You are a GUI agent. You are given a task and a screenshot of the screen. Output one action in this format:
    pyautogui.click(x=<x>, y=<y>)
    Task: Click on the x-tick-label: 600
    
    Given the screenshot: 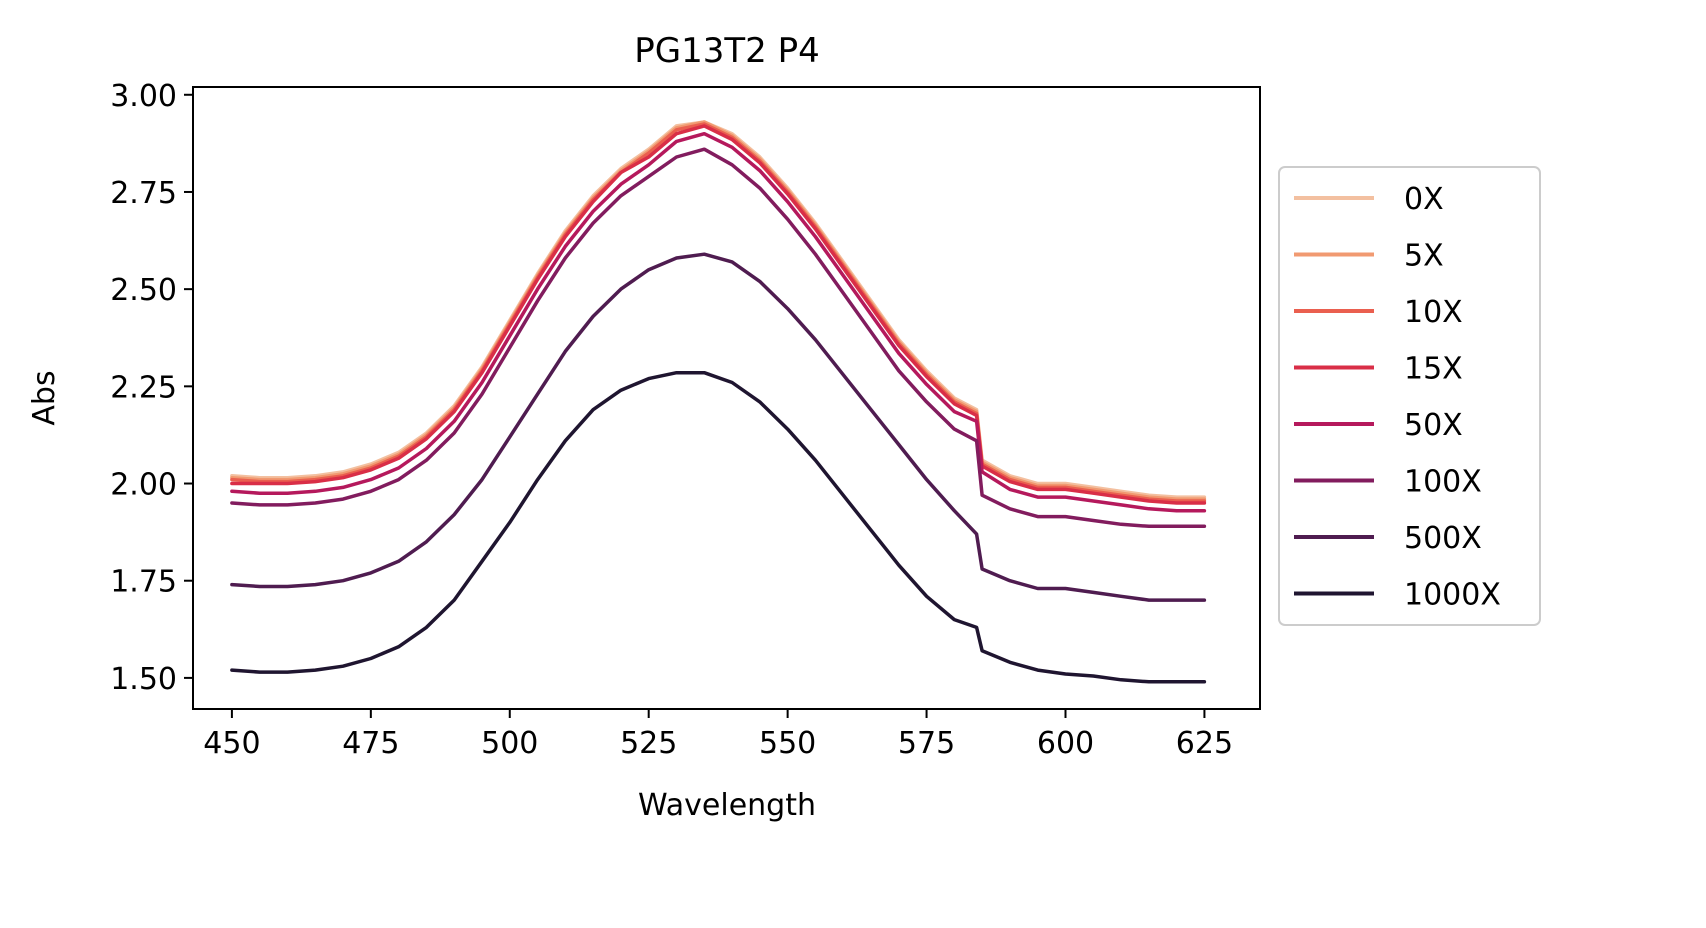 What is the action you would take?
    pyautogui.click(x=1065, y=743)
    